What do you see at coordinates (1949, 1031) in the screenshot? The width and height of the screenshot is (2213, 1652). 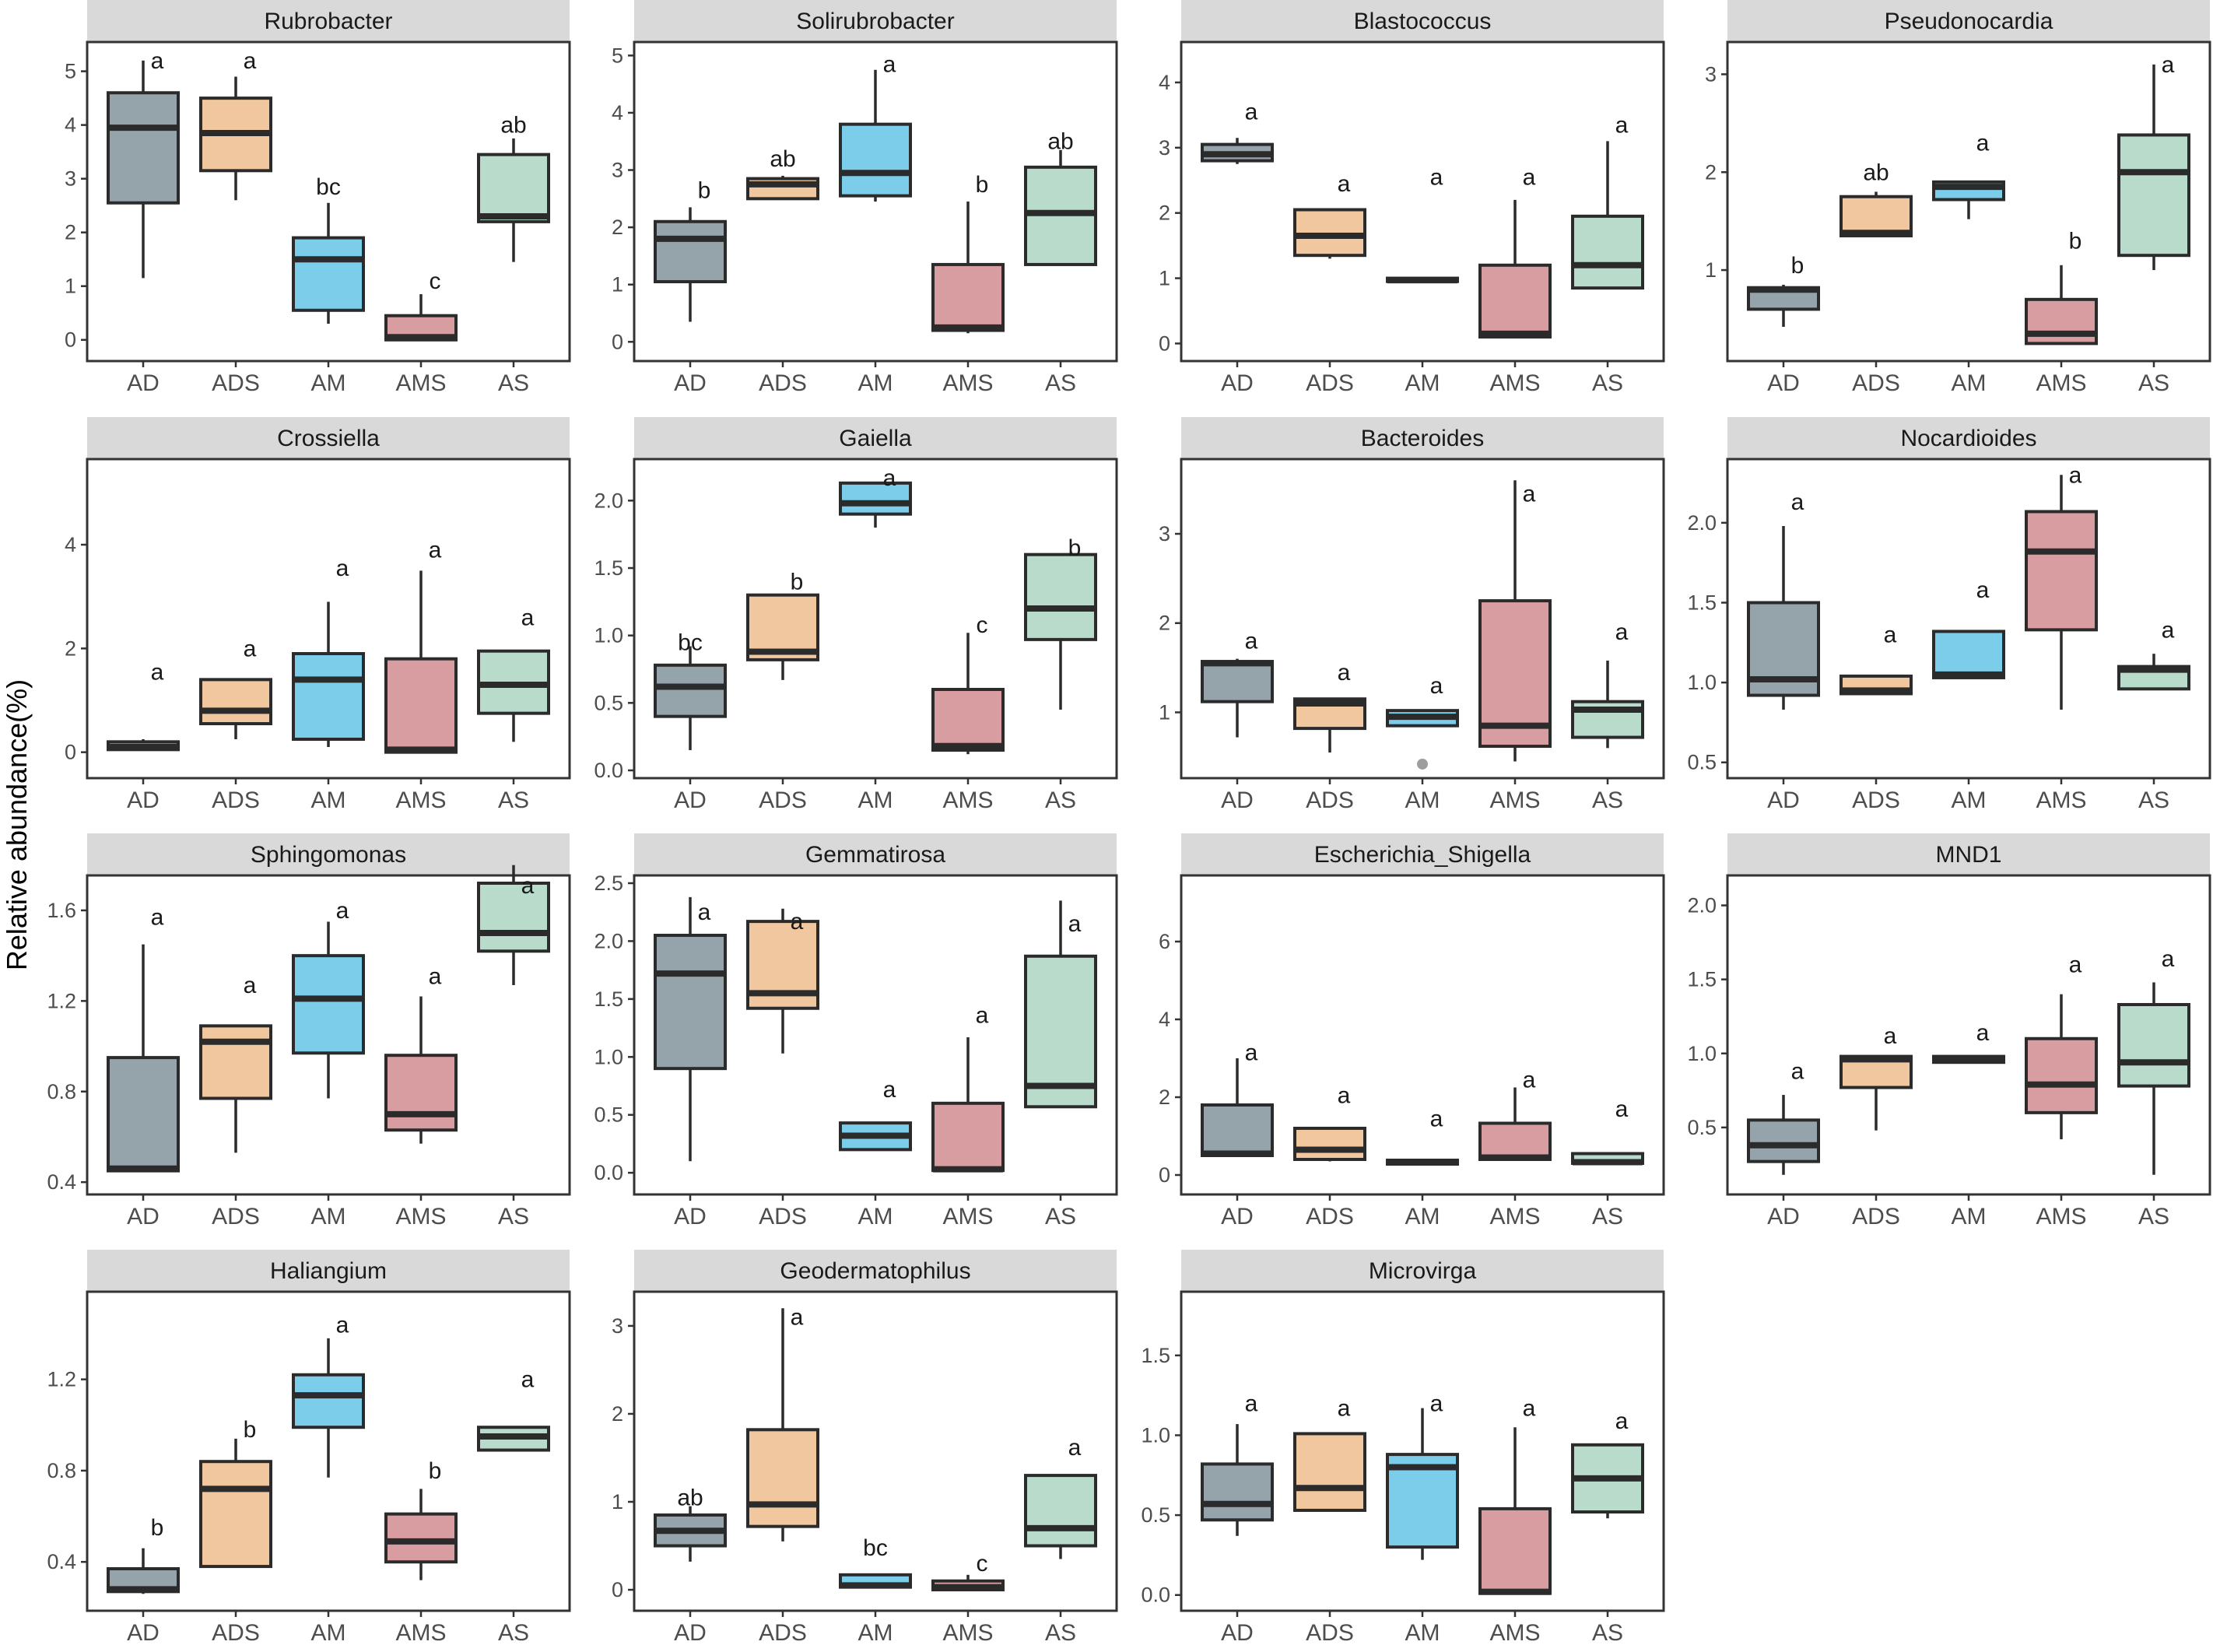 I see `facet-panel: MND1 0.5 1.0 1.5 2.0 AD ADS AM AMS AS a a a a a` at bounding box center [1949, 1031].